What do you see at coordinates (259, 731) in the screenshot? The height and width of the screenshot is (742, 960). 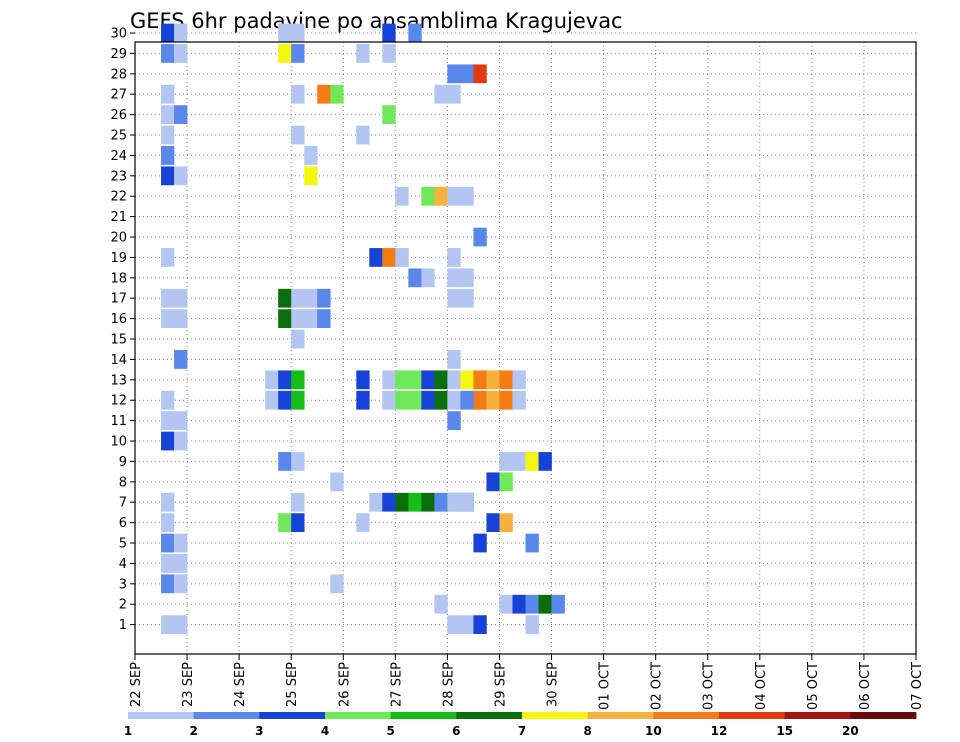 I see `legend-label: 3` at bounding box center [259, 731].